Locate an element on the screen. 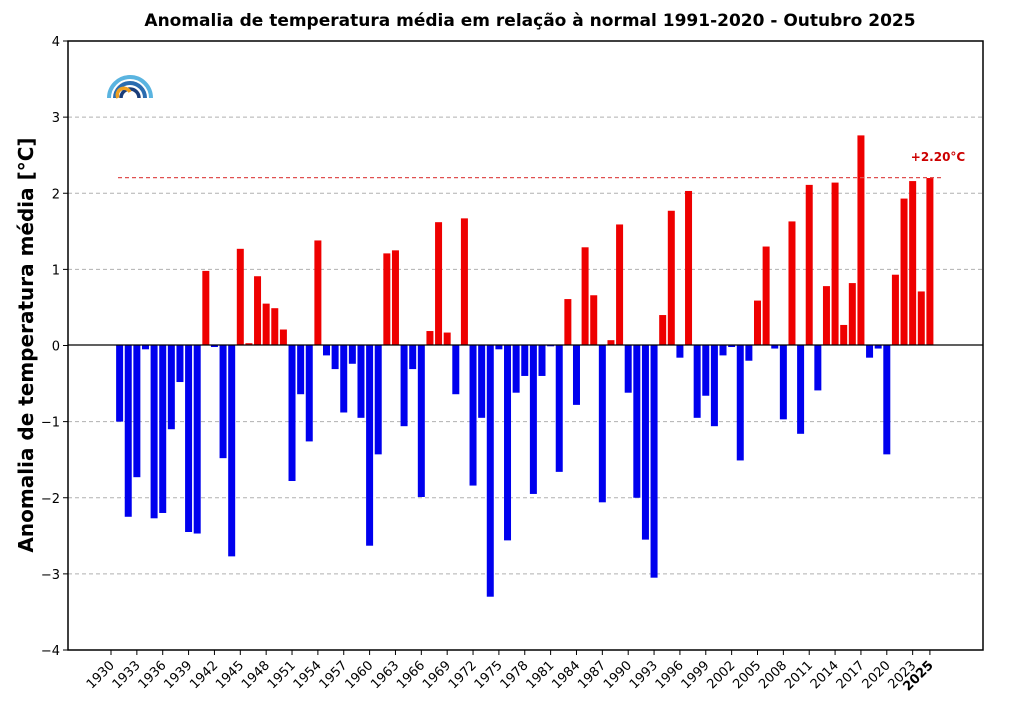 This screenshot has width=1024, height=720. y-tick-label: 4 is located at coordinates (56, 42).